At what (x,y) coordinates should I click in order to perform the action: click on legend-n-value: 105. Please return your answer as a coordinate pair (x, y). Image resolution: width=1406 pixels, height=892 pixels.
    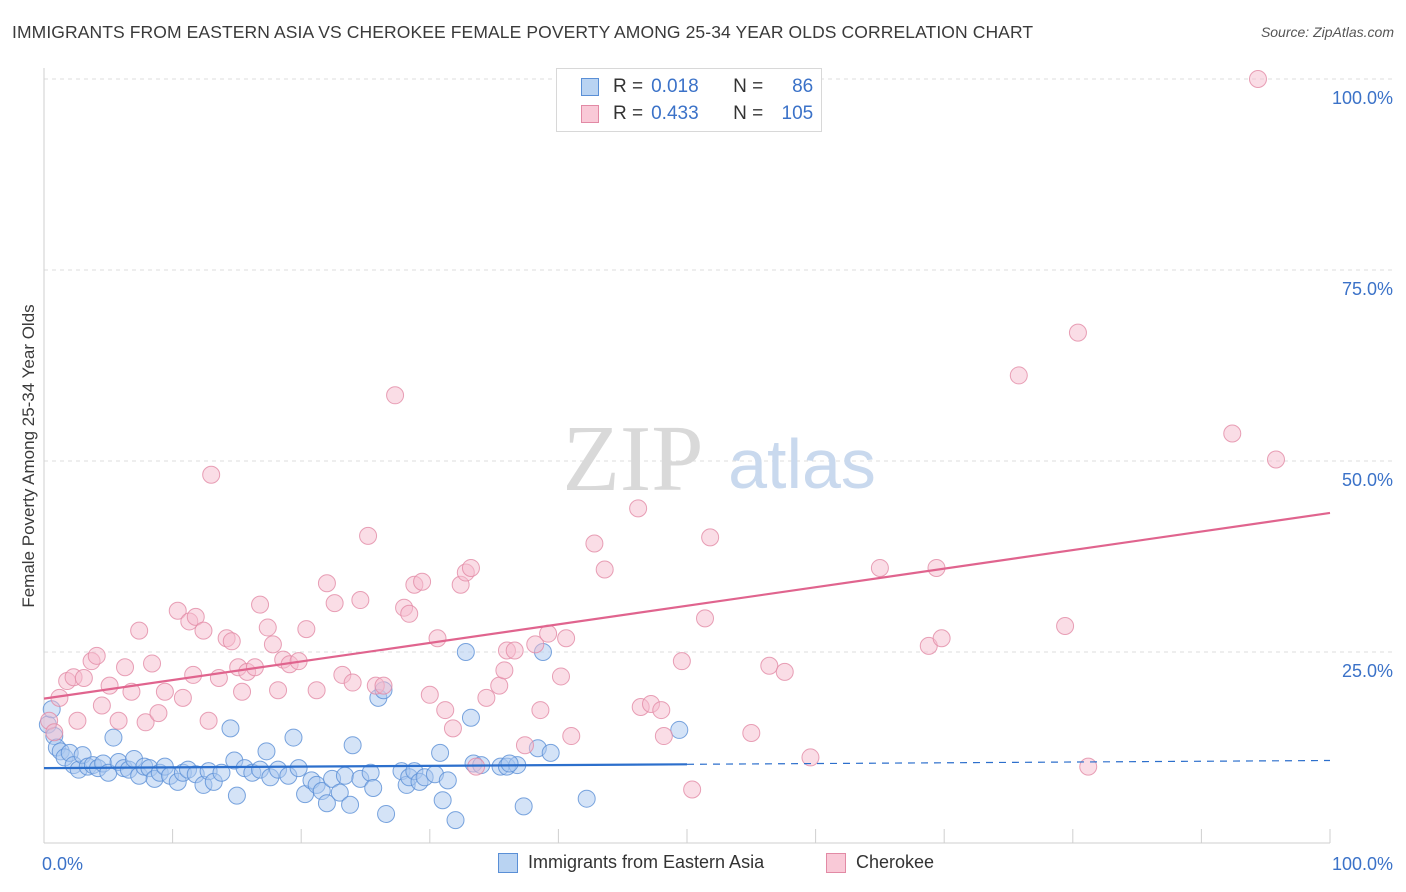
    Looking at the image, I should click on (797, 113).